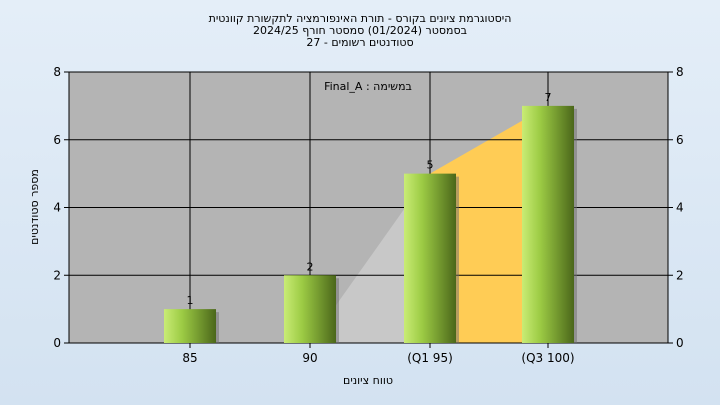 Image resolution: width=720 pixels, height=405 pixels. Describe the element at coordinates (57, 343) in the screenshot. I see `y-tick-label-left: 0` at that location.